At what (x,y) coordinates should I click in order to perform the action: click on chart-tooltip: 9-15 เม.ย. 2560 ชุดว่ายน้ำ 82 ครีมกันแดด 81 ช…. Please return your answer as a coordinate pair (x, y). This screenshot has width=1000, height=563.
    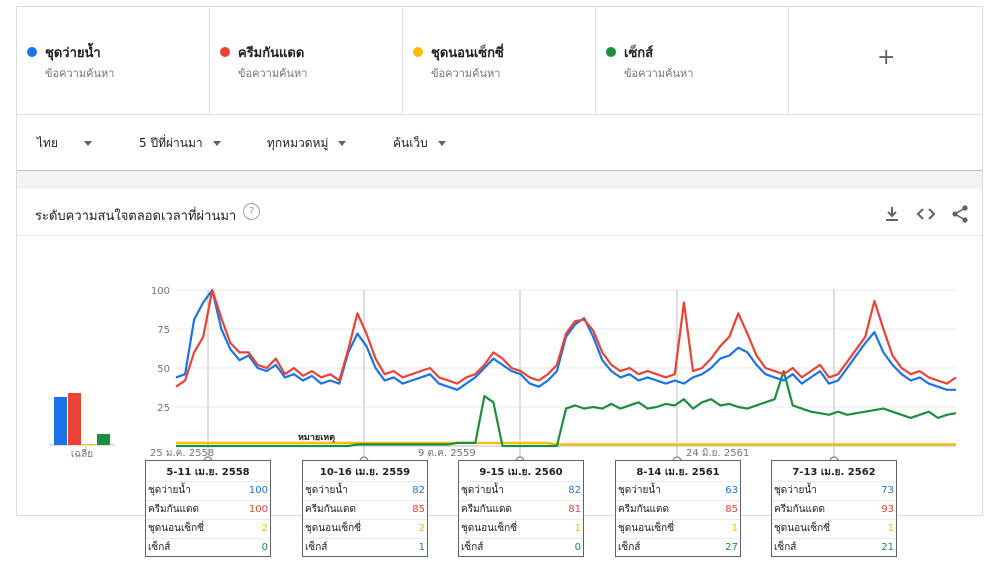
    Looking at the image, I should click on (521, 508).